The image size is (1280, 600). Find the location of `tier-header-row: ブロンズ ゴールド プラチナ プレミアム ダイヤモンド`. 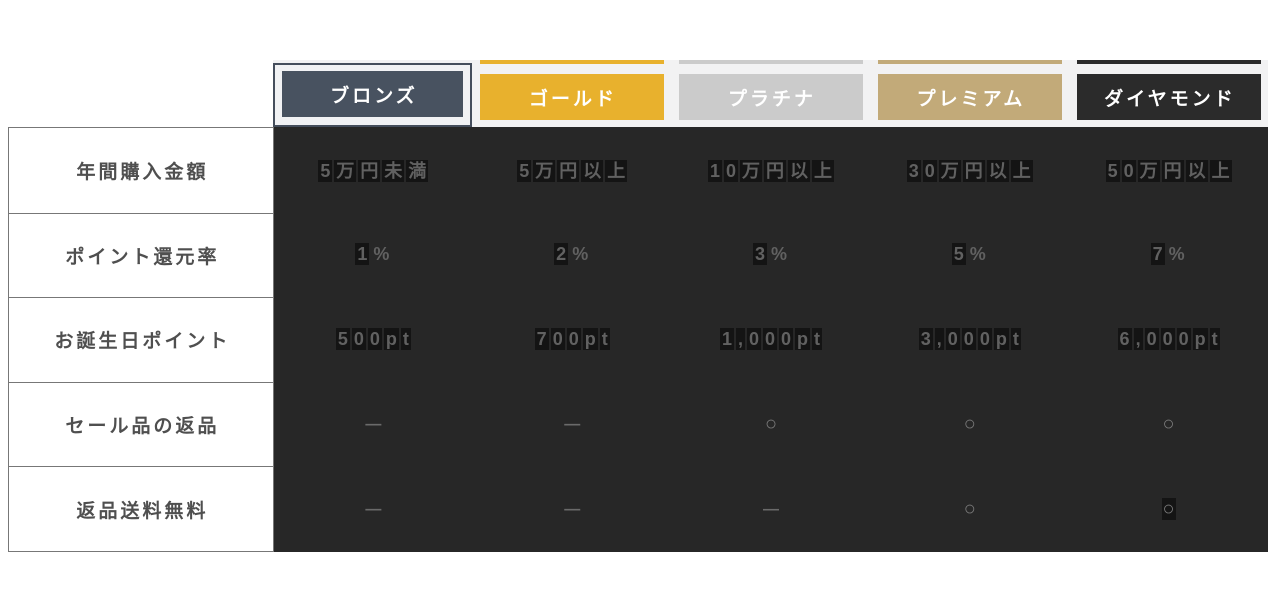

tier-header-row: ブロンズ ゴールド プラチナ プレミアム ダイヤモンド is located at coordinates (770, 93).